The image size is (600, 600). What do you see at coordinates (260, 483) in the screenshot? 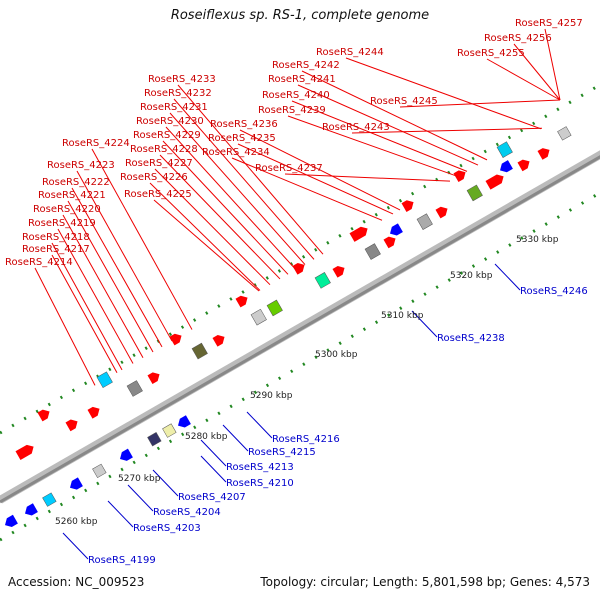
I see `reverse-gene-label: RoseRS_4210` at bounding box center [260, 483].